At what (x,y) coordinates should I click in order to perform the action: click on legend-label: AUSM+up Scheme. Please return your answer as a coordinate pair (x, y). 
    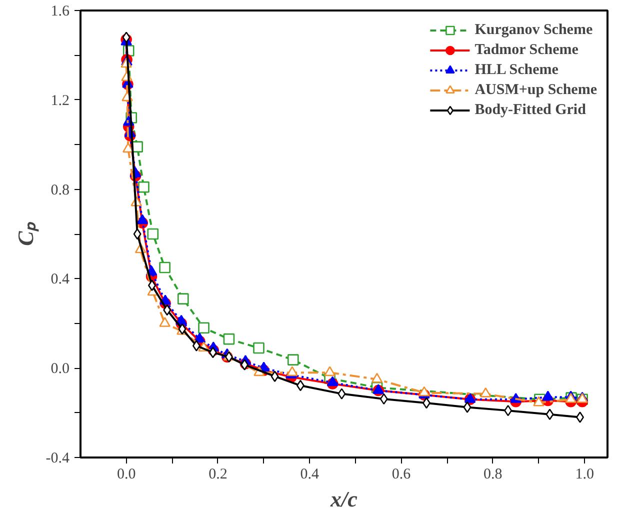
    Looking at the image, I should click on (535, 90).